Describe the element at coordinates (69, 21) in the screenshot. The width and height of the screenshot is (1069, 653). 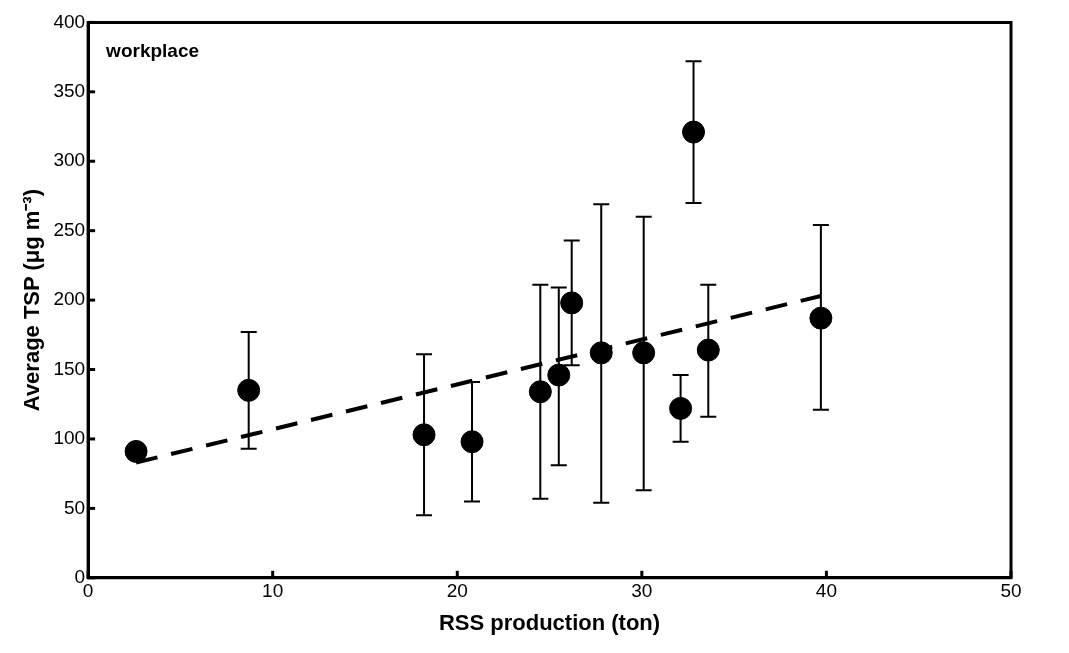
I see `y-tick-label: 400` at that location.